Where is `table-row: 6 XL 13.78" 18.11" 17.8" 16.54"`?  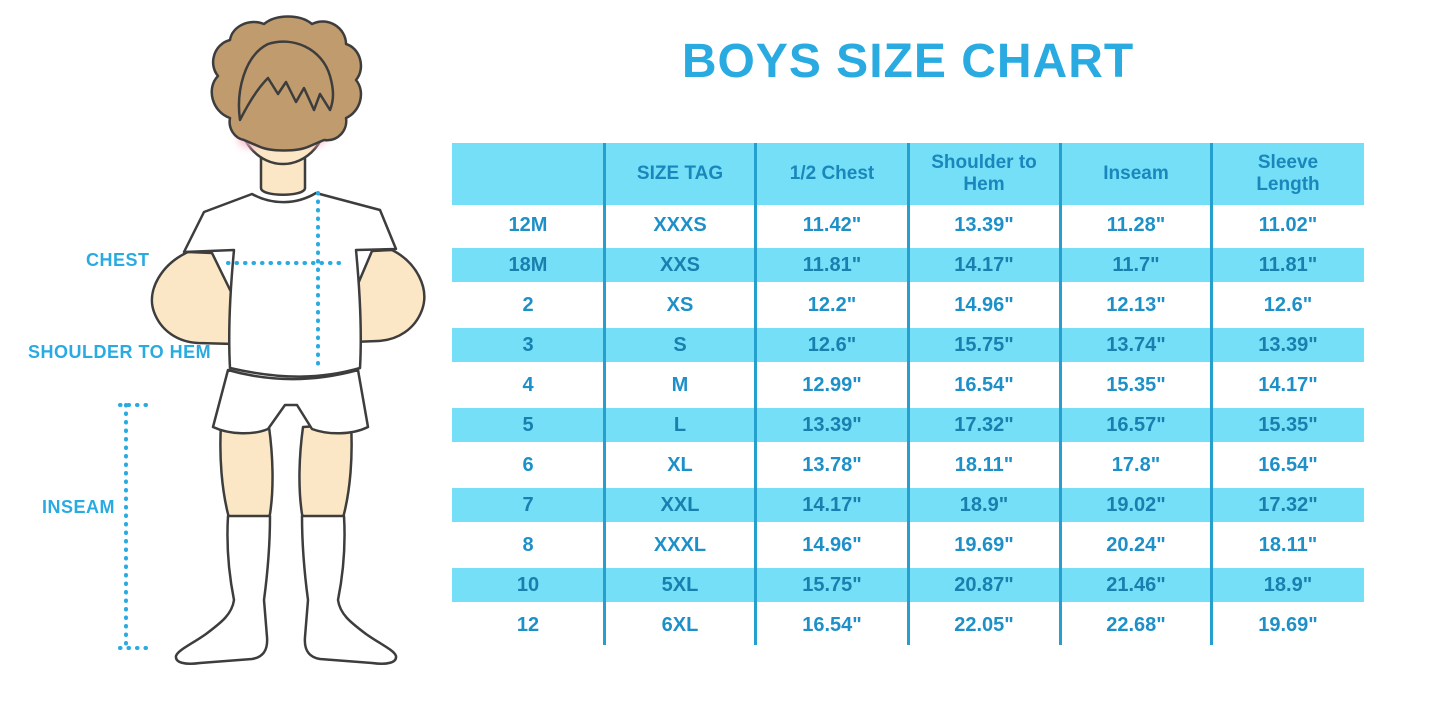 table-row: 6 XL 13.78" 18.11" 17.8" 16.54" is located at coordinates (908, 465).